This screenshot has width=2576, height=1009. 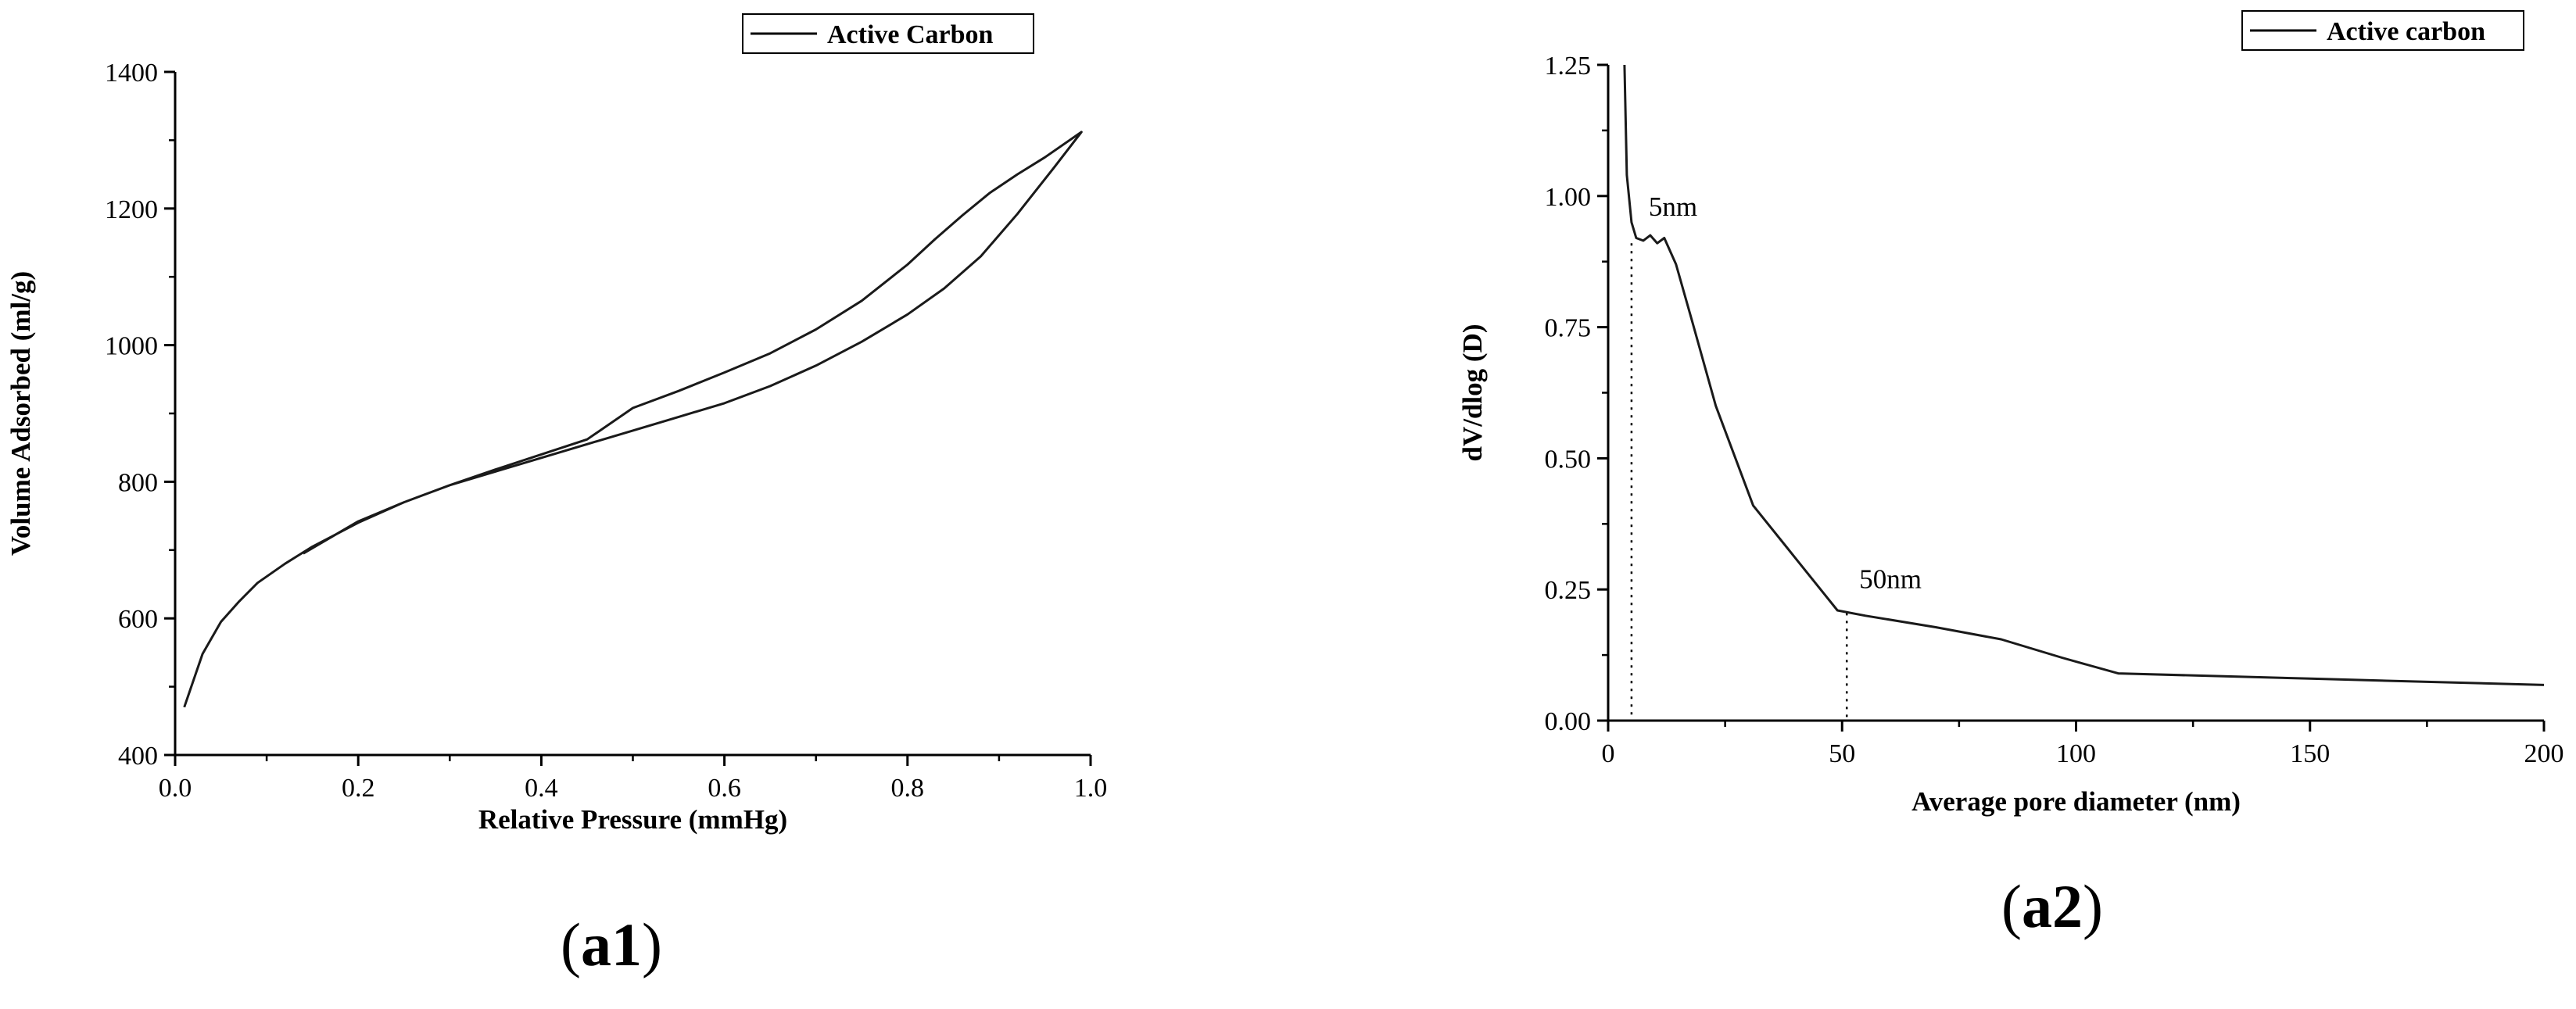 I want to click on x-tick-label: 0.0, so click(x=175, y=789).